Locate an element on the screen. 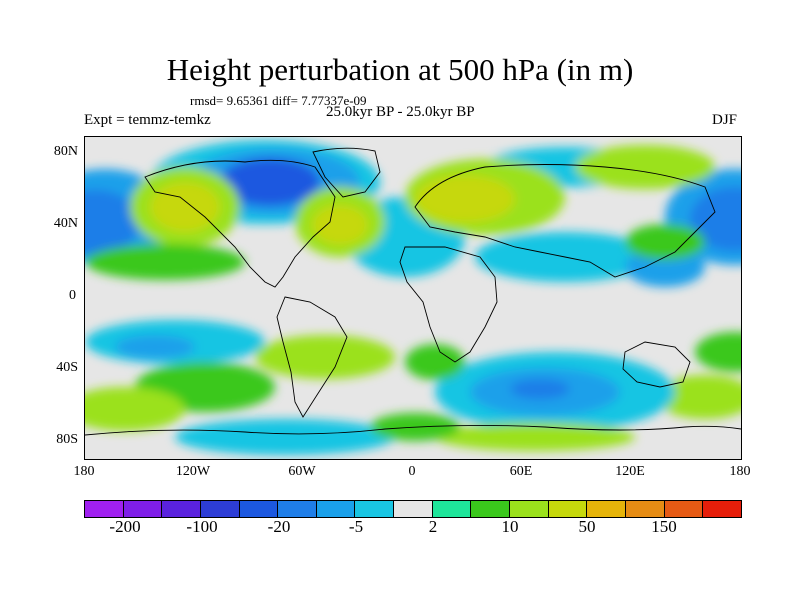 Image resolution: width=800 pixels, height=600 pixels. season-label: DJF is located at coordinates (725, 120).